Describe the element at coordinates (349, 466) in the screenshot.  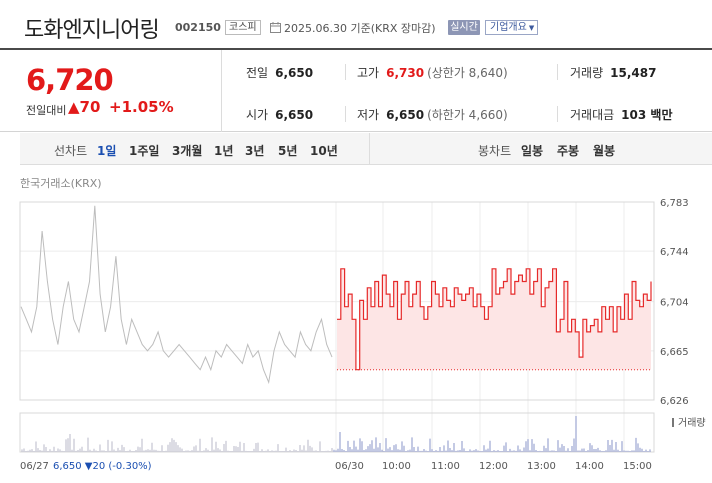
I see `x-tick-label: 06/30` at that location.